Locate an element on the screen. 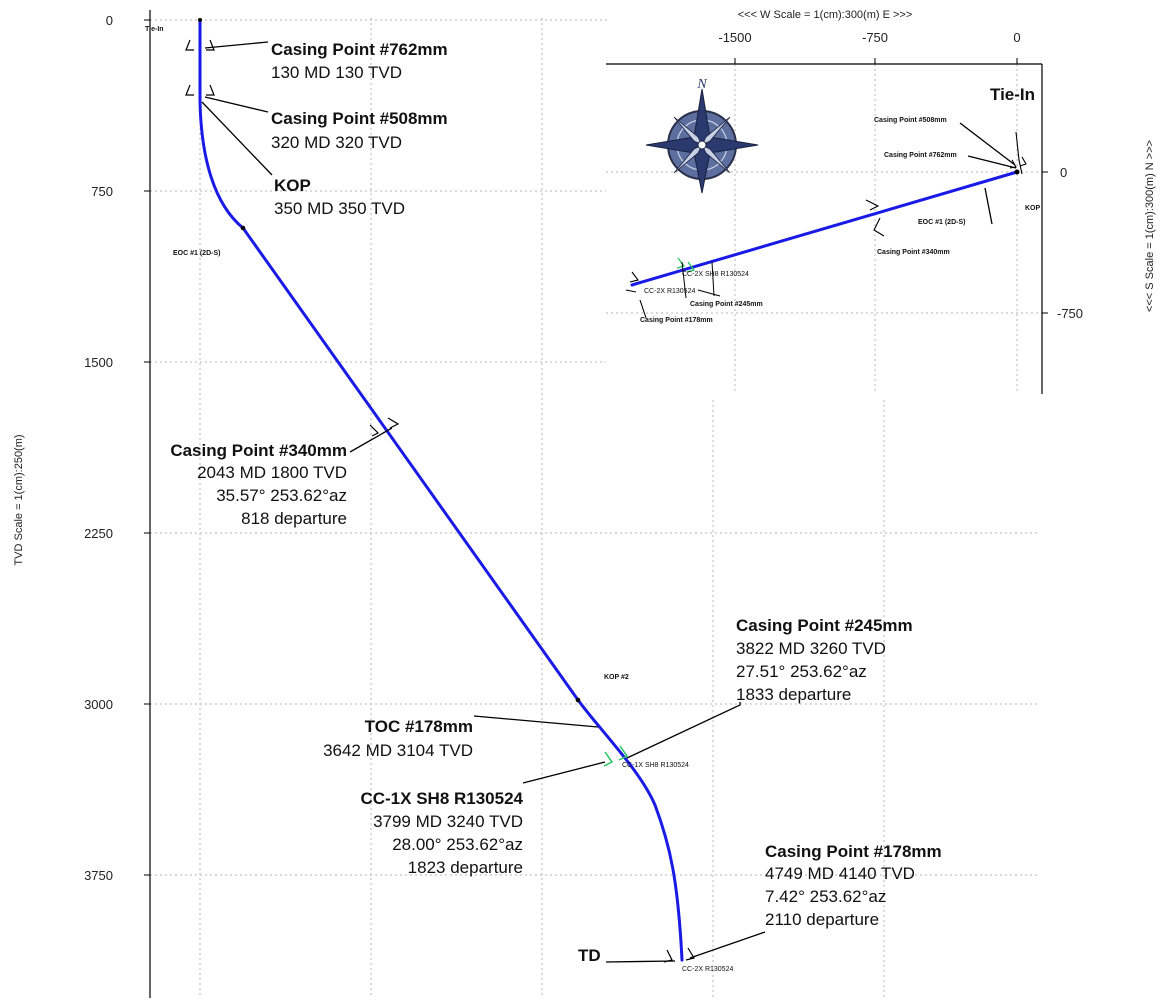 This screenshot has width=1168, height=1001. plan-side-title: <<< S Scale = 1(cm):300(m) N >>> is located at coordinates (1150, 226).